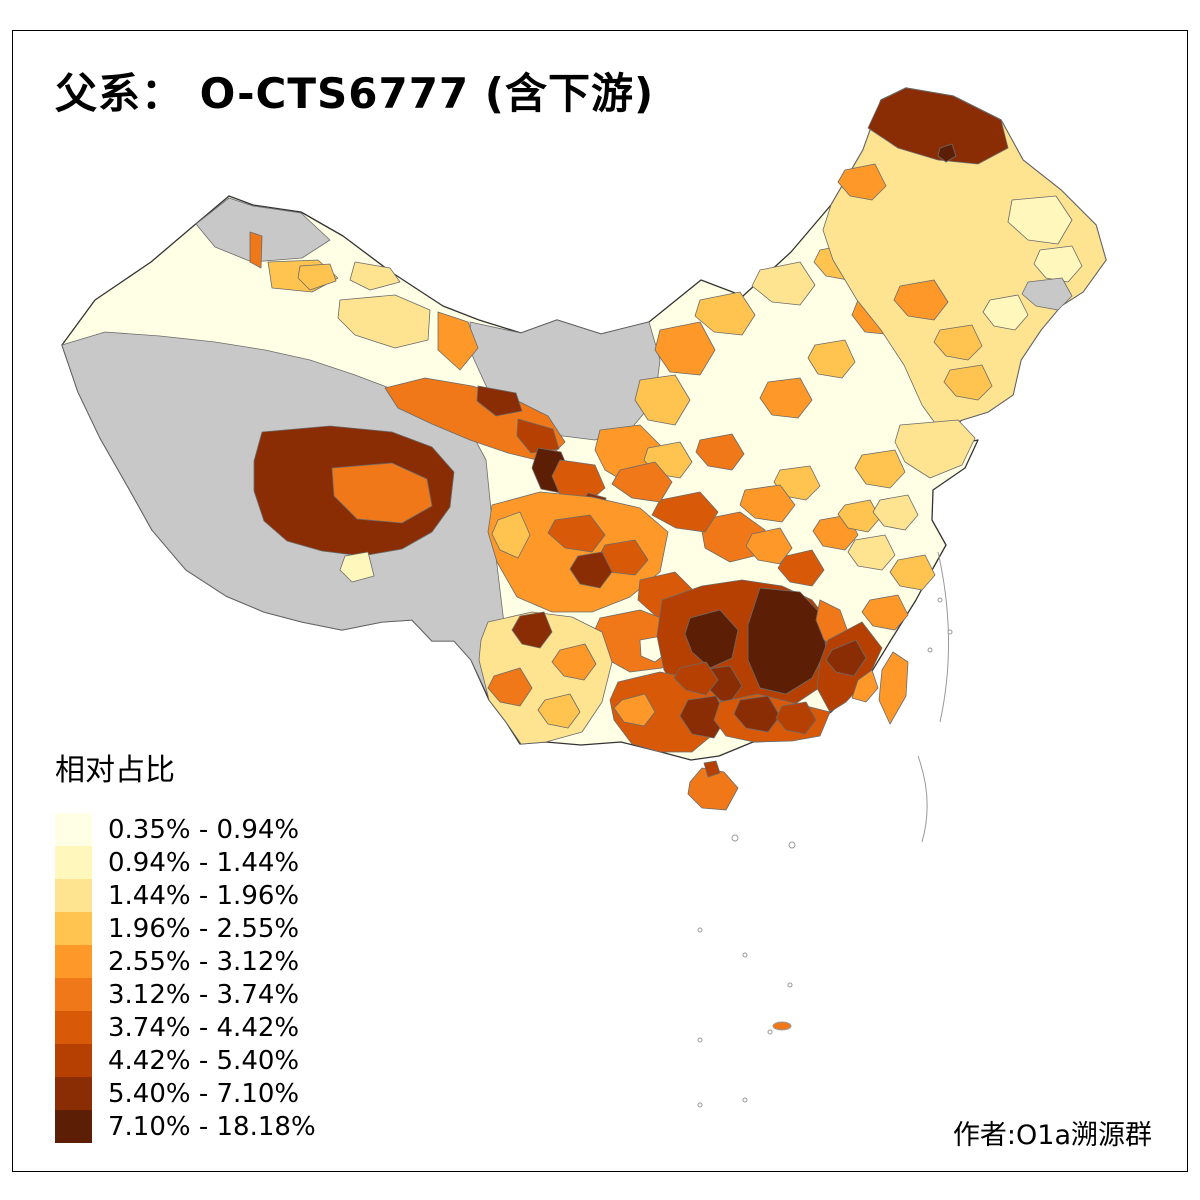  What do you see at coordinates (921, 300) in the screenshot?
I see `region-jilin-cell` at bounding box center [921, 300].